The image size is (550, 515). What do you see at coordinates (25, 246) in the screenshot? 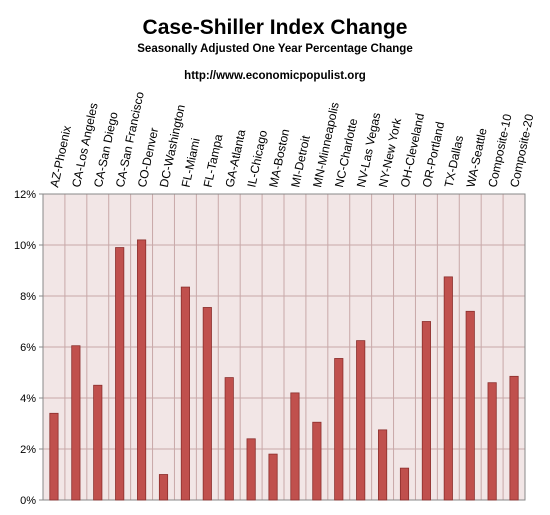
I see `y-tick-label: 10%` at bounding box center [25, 246].